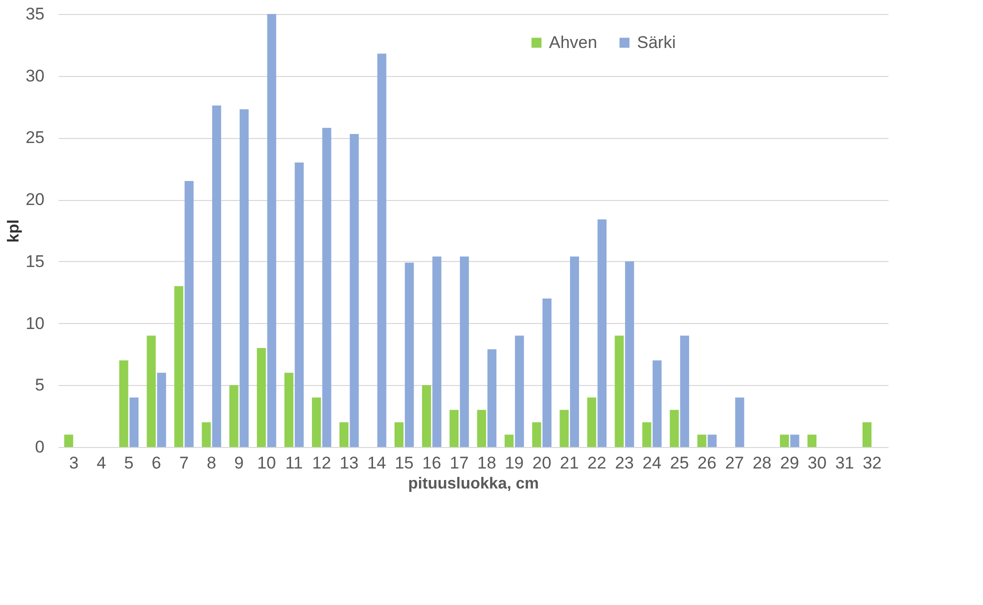 The width and height of the screenshot is (983, 605). I want to click on y-axis-title: kpl, so click(14, 231).